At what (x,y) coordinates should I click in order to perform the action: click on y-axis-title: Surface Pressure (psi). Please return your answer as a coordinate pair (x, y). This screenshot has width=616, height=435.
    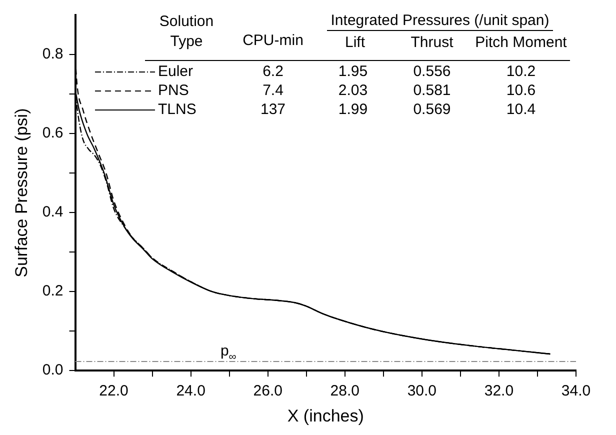
    Looking at the image, I should click on (21, 193).